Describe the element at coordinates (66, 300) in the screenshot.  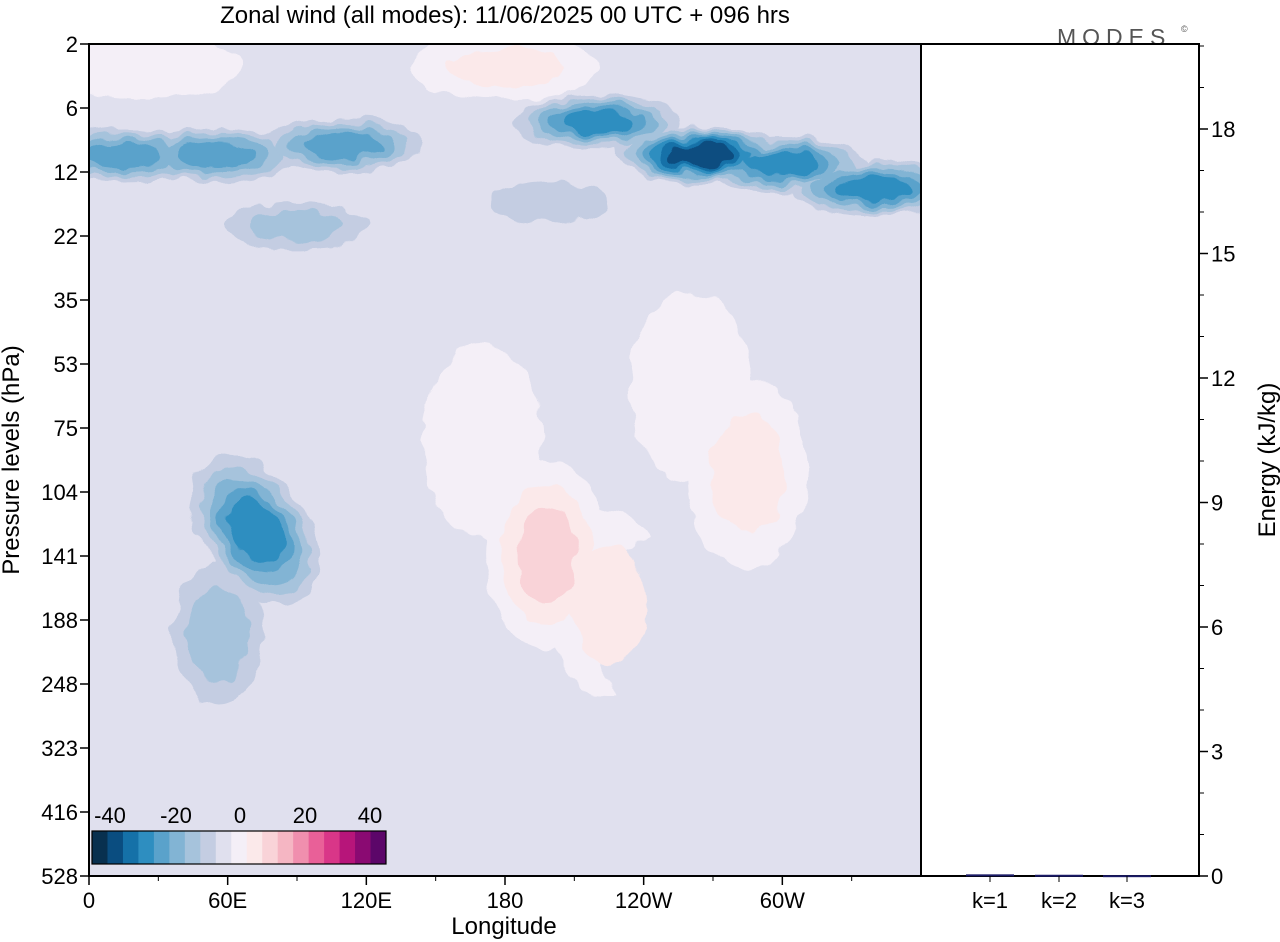
I see `y-tick-label: 35` at that location.